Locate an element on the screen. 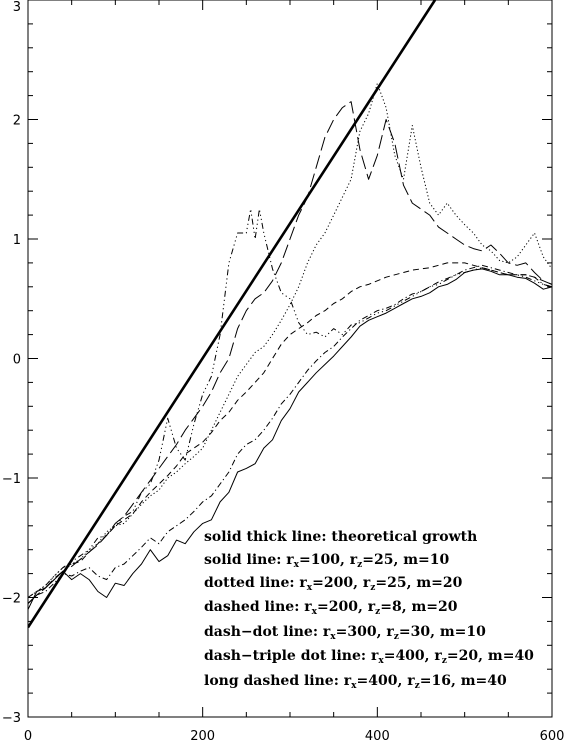  legend-line-1: solid thick line is located at coordinates (262, 537).